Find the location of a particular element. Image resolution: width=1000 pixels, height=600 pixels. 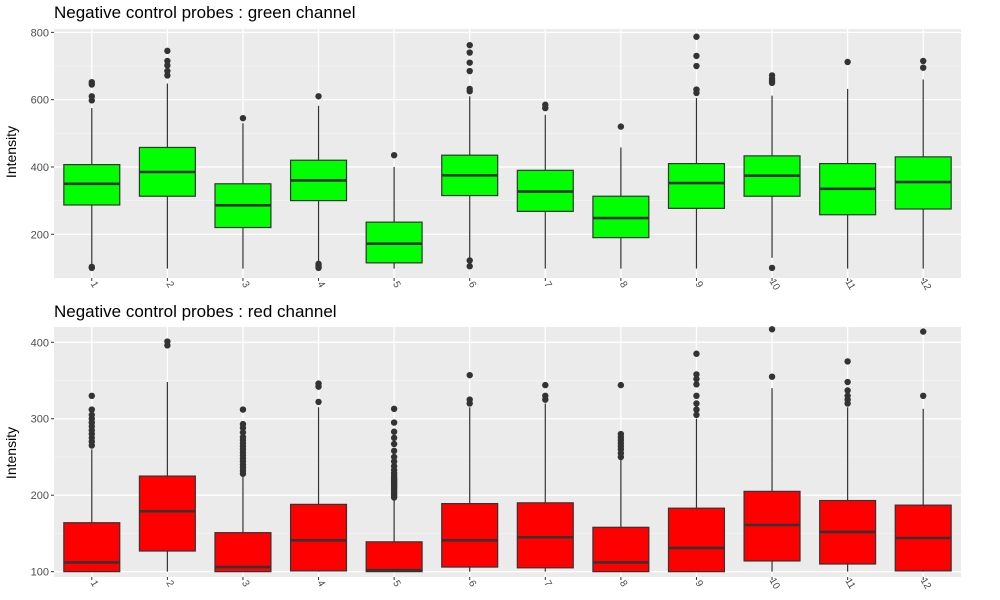

chart-title: Negative control probes : red channel is located at coordinates (195, 311).